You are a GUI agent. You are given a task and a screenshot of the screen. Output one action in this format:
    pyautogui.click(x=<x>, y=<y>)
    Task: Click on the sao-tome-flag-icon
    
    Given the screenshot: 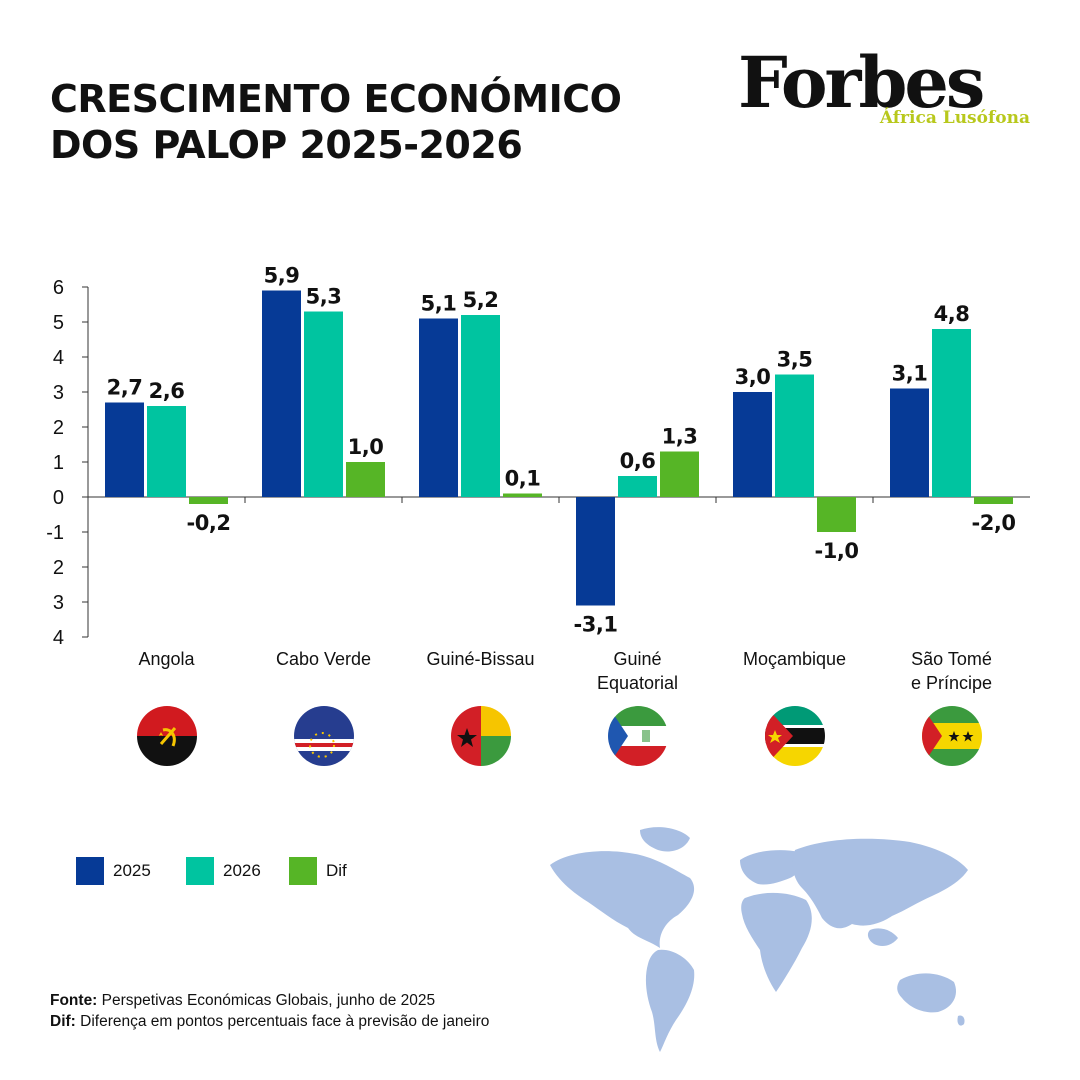 What is the action you would take?
    pyautogui.click(x=951, y=736)
    